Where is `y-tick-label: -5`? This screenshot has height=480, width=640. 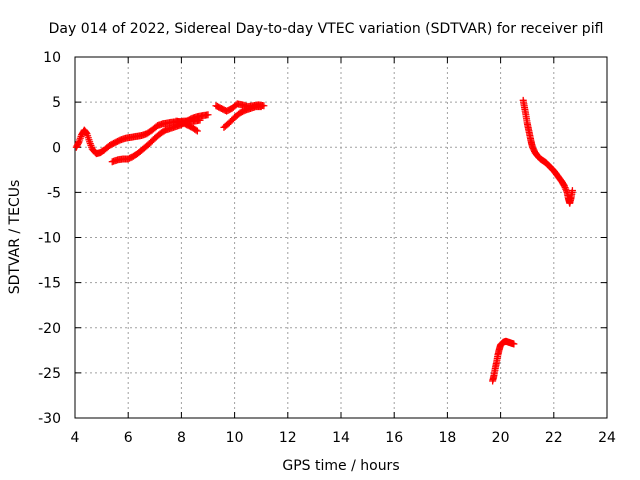
y-tick-label: -5 is located at coordinates (54, 193).